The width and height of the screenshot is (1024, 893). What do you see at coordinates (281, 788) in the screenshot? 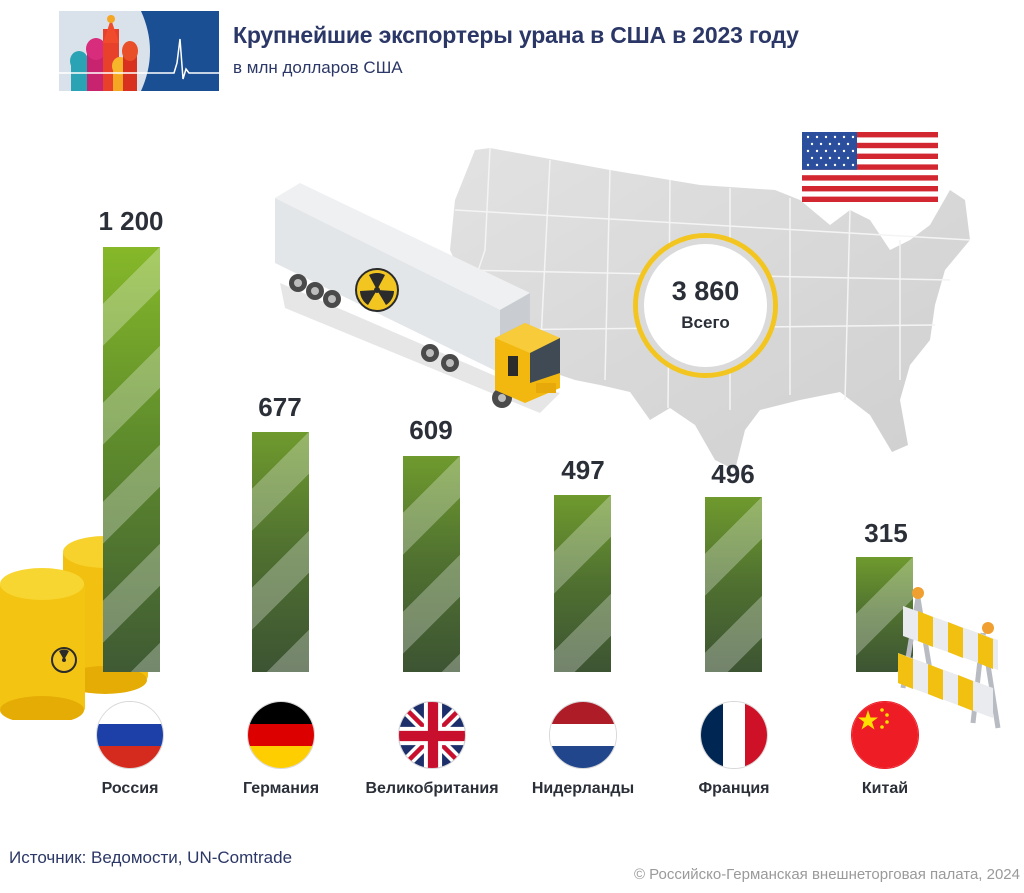
I see `country-label-germany: Германия` at bounding box center [281, 788].